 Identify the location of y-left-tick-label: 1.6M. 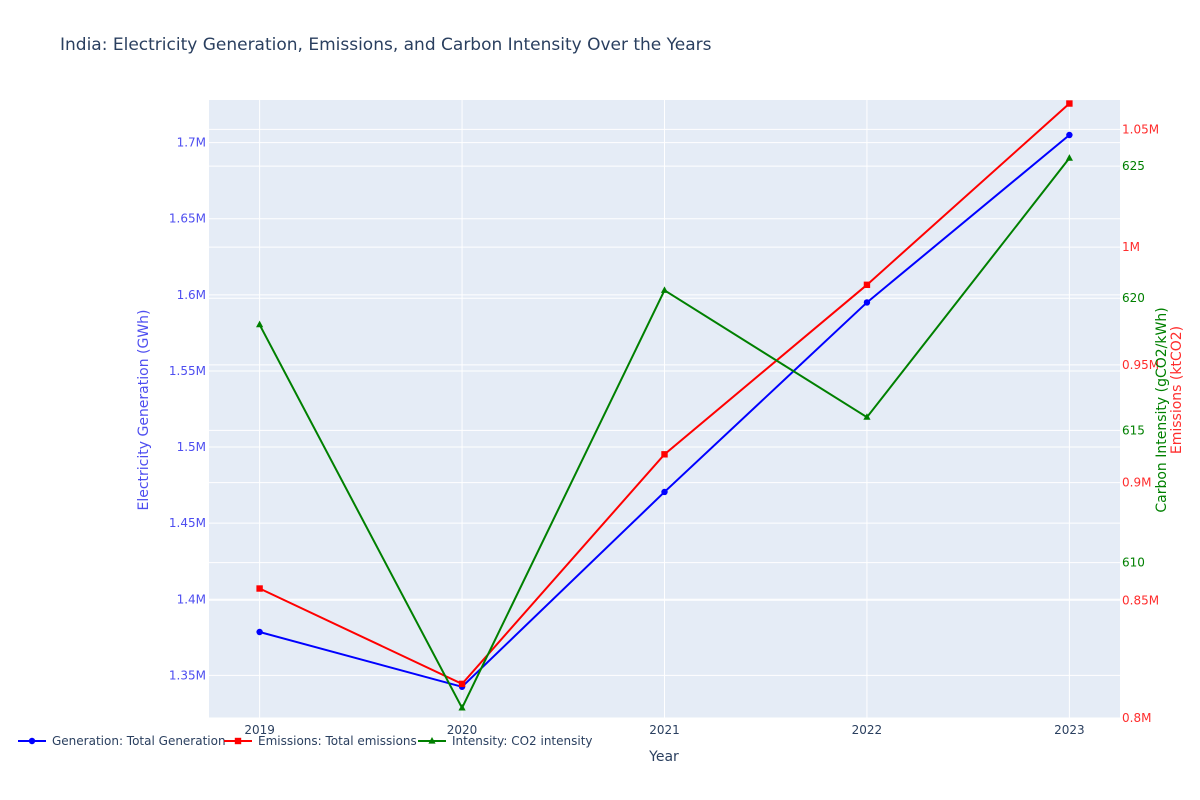
(191, 295).